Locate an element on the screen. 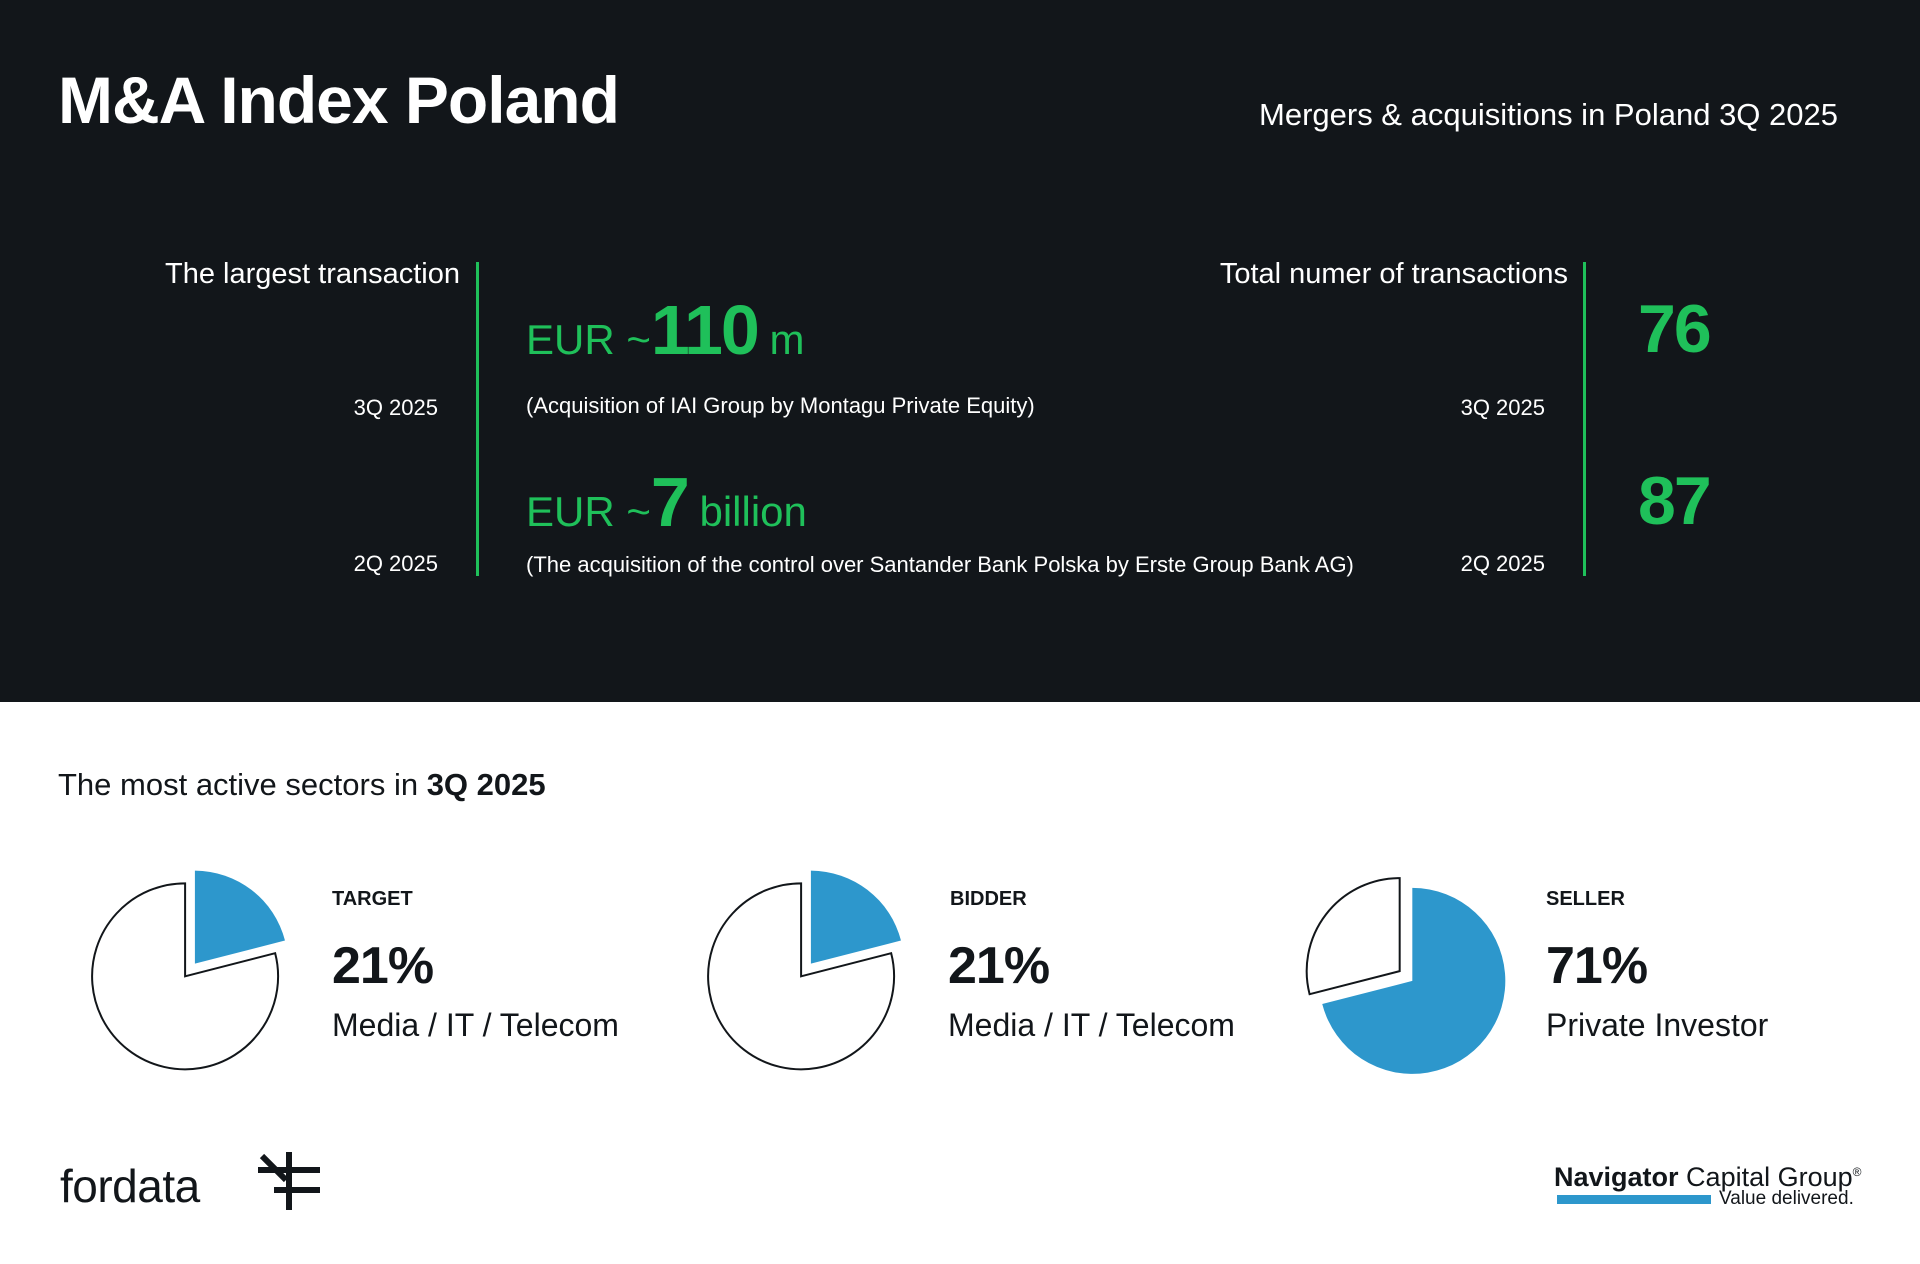  pie-chart-target is located at coordinates (188, 970).